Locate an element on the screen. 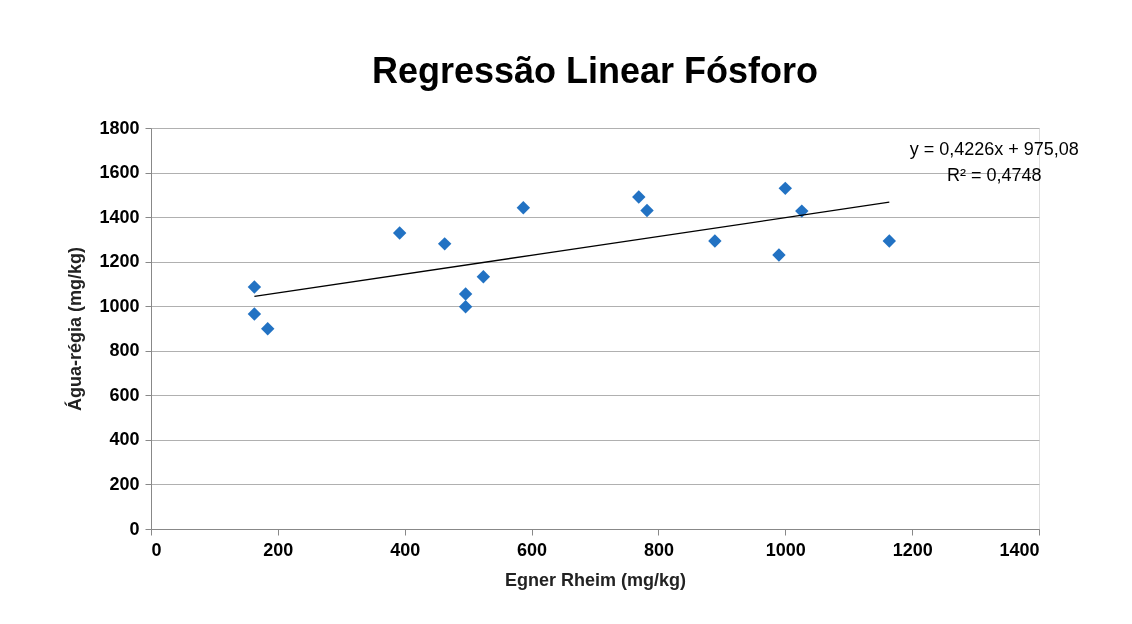  x-tick-label: 600 is located at coordinates (532, 549).